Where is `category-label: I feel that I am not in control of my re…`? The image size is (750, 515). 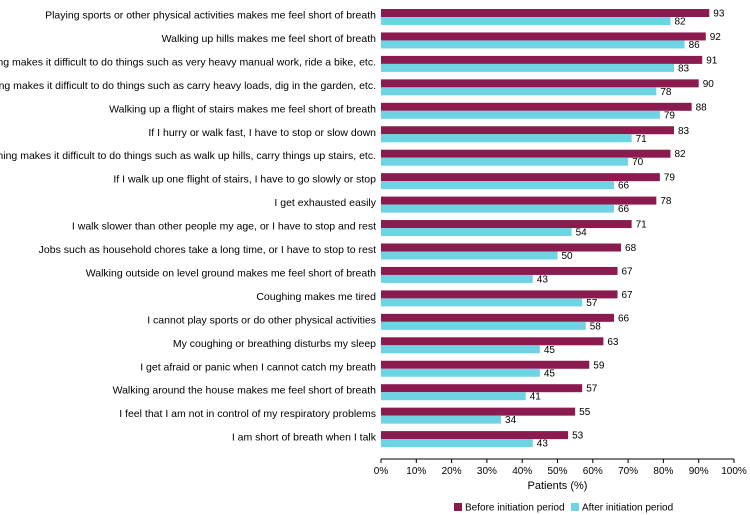 category-label: I feel that I am not in control of my re… is located at coordinates (247, 414).